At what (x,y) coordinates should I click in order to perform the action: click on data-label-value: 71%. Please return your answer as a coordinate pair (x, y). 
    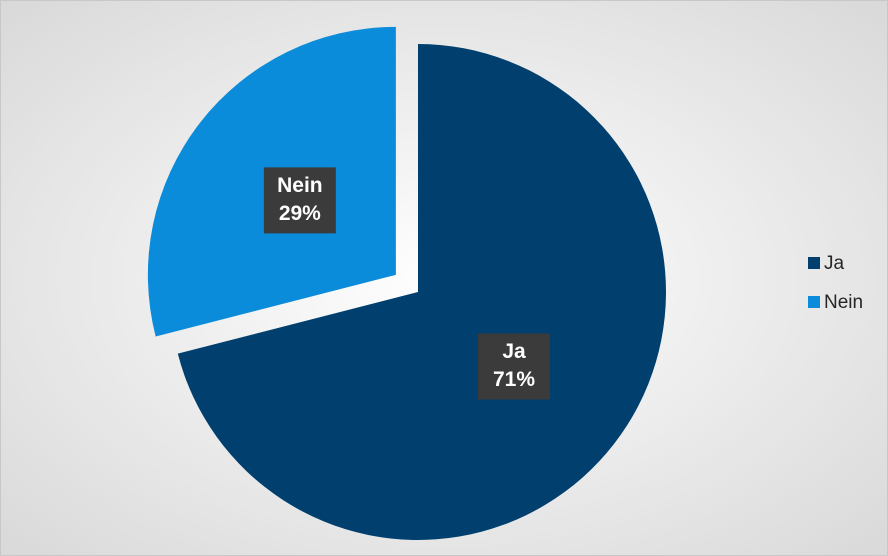
    Looking at the image, I should click on (514, 379).